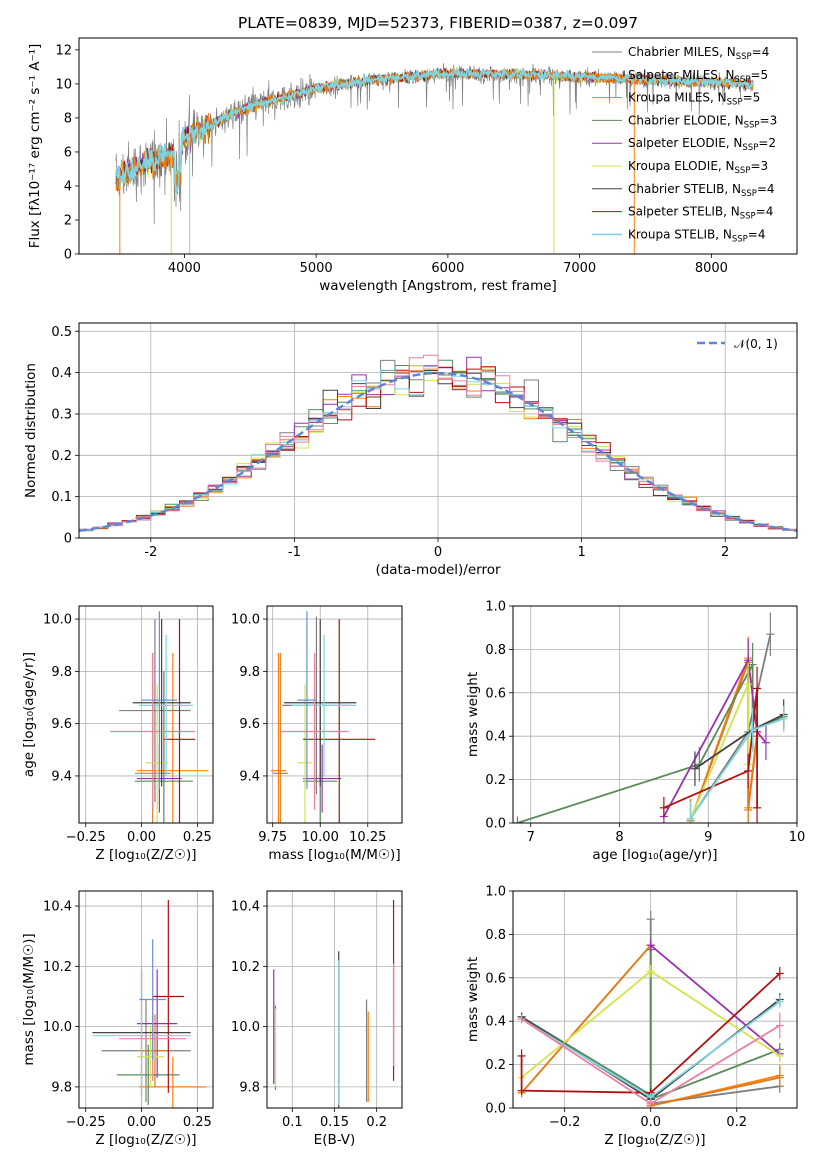 The image size is (819, 1170). Describe the element at coordinates (473, 714) in the screenshot. I see `y-axis-label: mass weight` at that location.